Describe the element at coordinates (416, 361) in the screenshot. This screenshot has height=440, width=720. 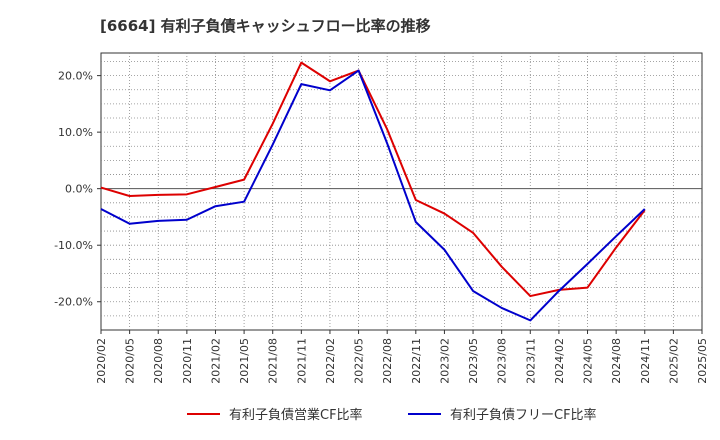
I see `x-tick-label: 2022/11` at that location.